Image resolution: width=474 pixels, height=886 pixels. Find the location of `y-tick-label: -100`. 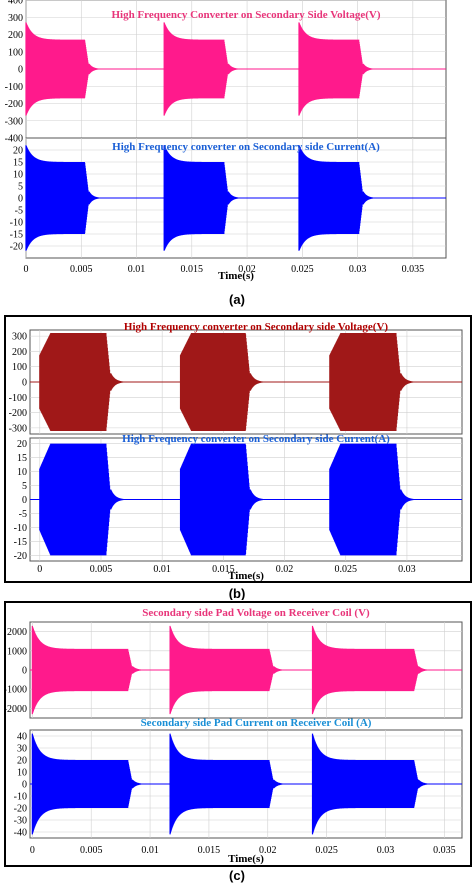

y-tick-label: -100 is located at coordinates (18, 398).